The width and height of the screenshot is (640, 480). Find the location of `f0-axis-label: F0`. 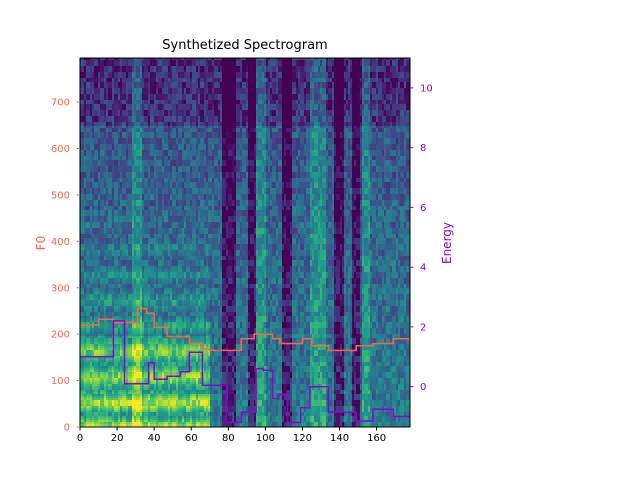

f0-axis-label: F0 is located at coordinates (41, 243).